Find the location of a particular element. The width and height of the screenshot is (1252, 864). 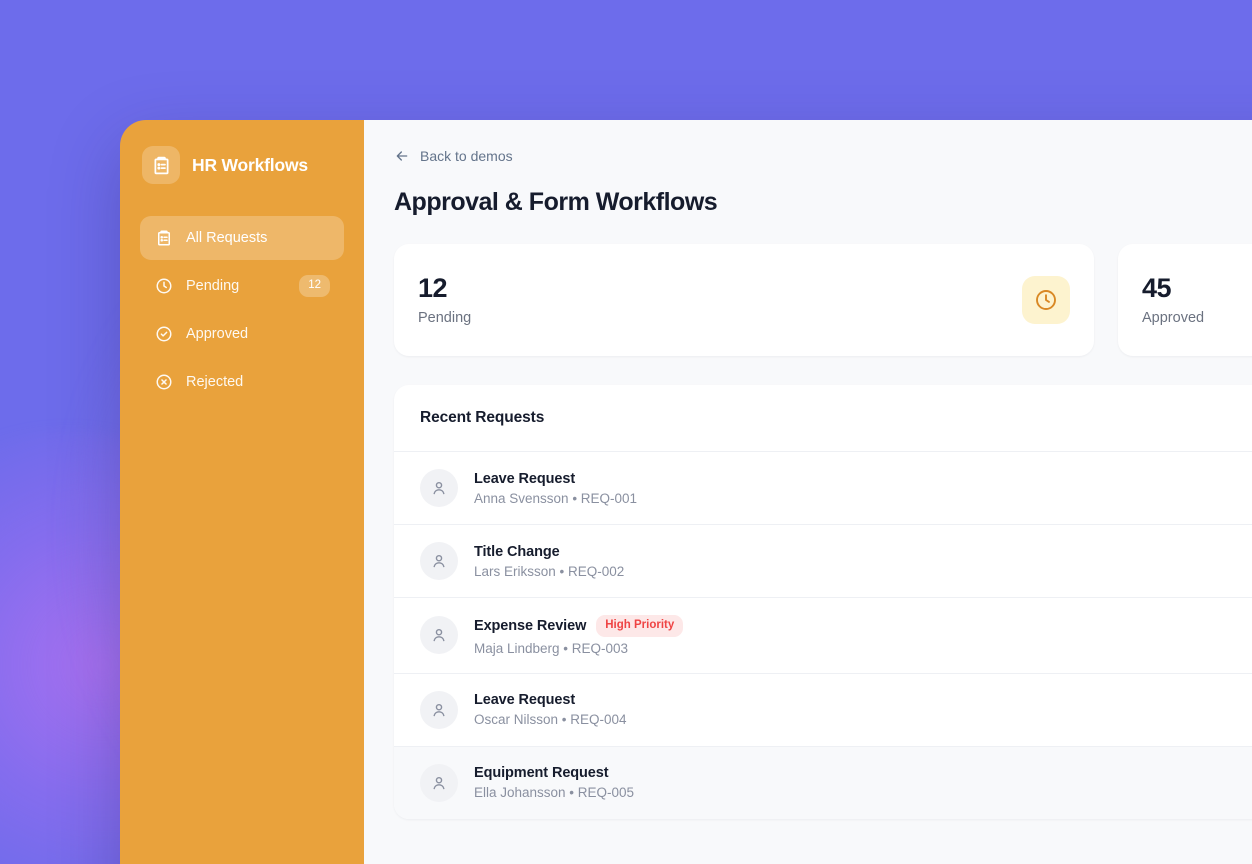

row-title-line: Expense Review High Priority is located at coordinates (579, 626).